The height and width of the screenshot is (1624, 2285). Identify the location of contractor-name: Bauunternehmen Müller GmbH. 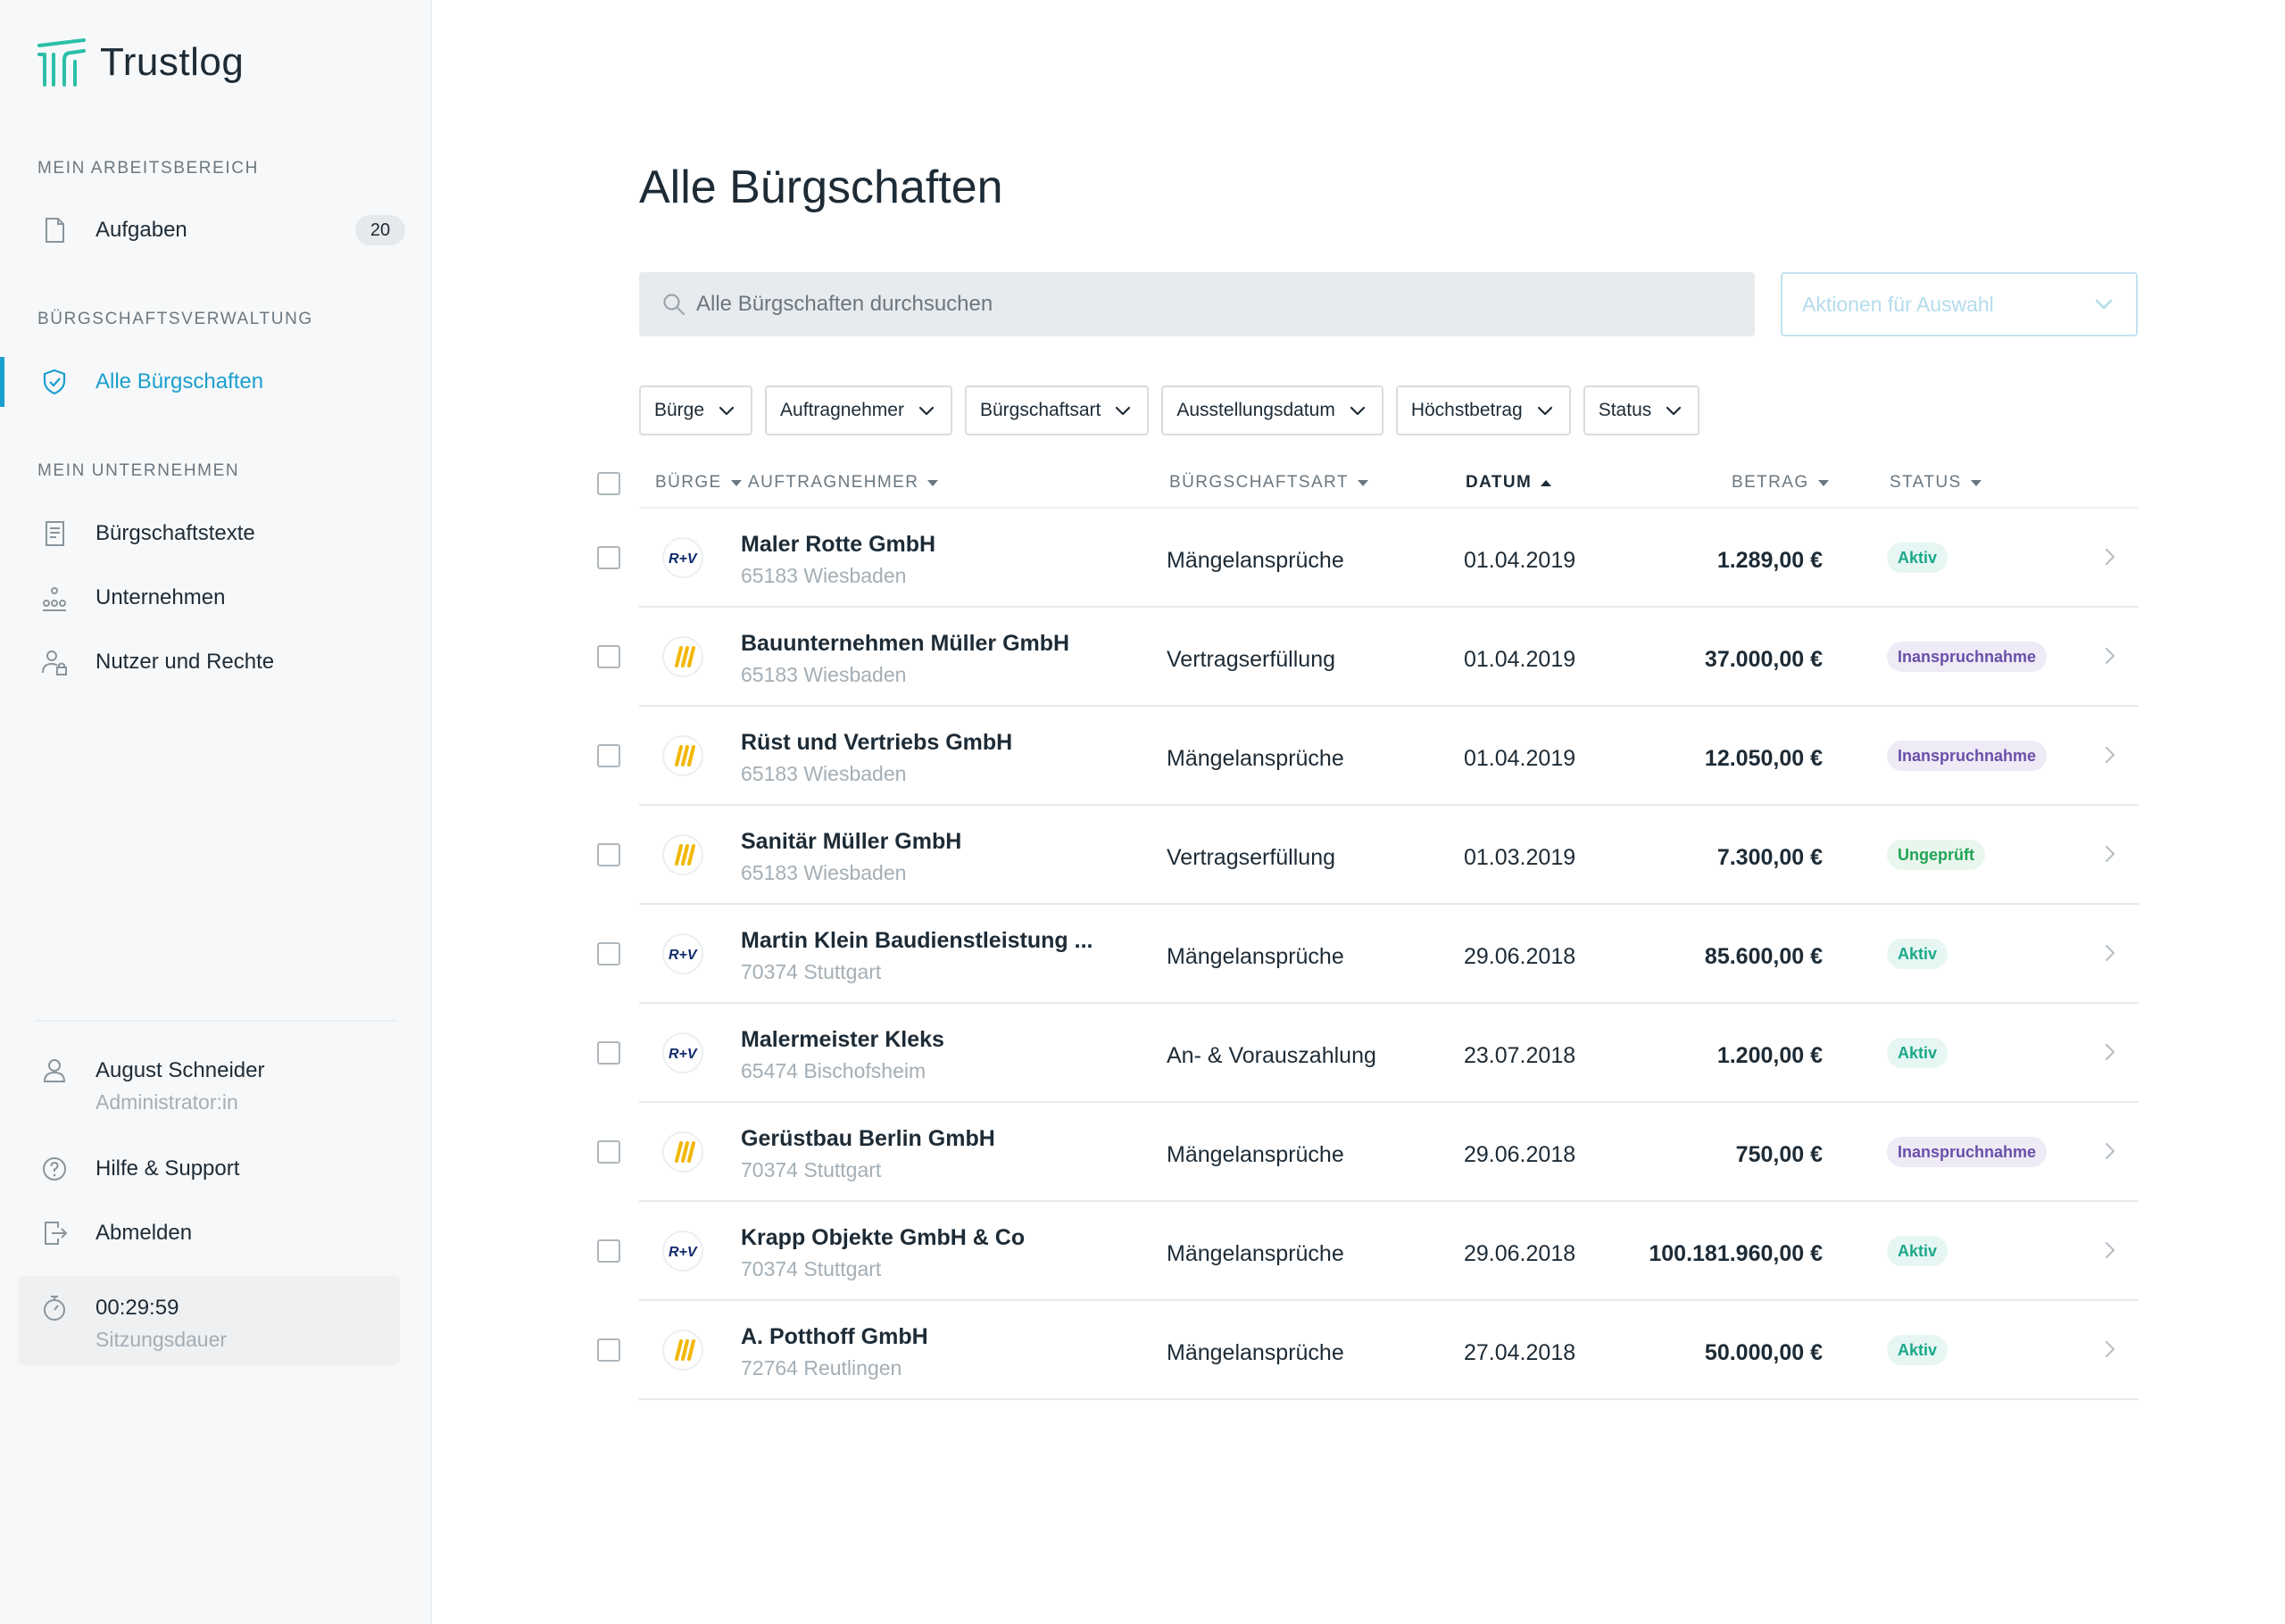
(905, 643).